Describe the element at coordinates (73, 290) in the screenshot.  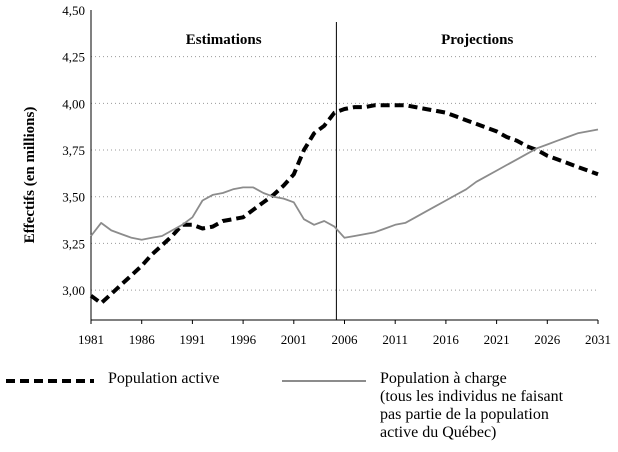
I see `y-tick-label: 3,00` at that location.